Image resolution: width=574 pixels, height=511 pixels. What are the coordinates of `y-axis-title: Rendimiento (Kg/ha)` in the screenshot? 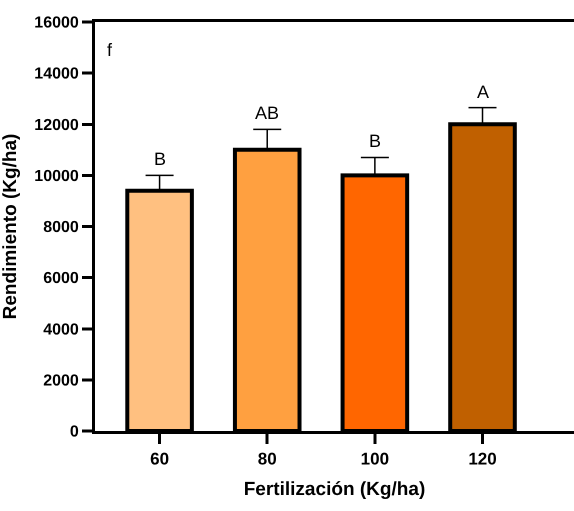 It's located at (10, 227).